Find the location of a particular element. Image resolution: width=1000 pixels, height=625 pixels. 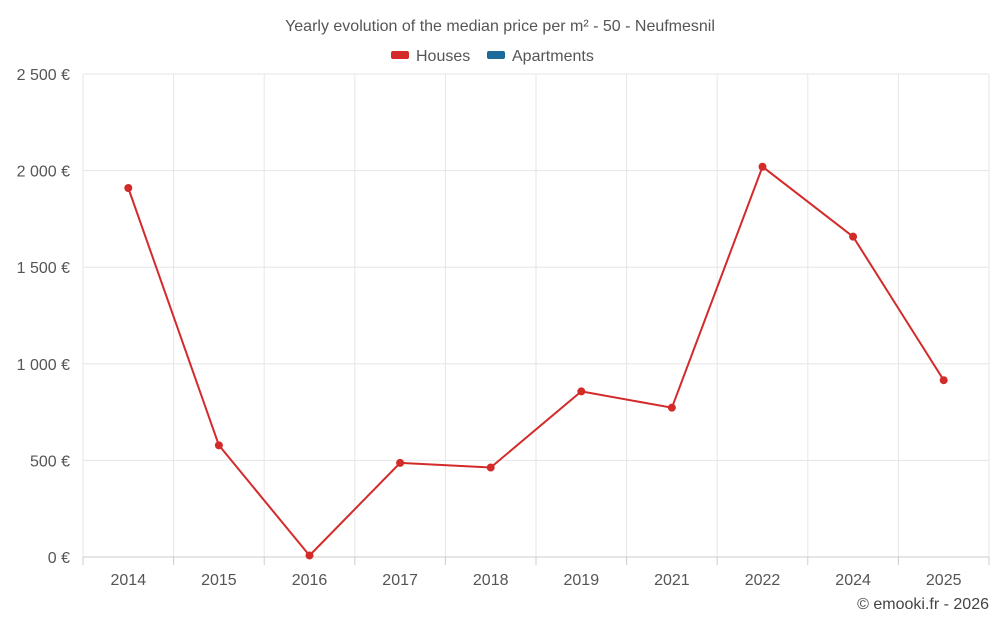

x-tick-label: 2018 is located at coordinates (491, 580).